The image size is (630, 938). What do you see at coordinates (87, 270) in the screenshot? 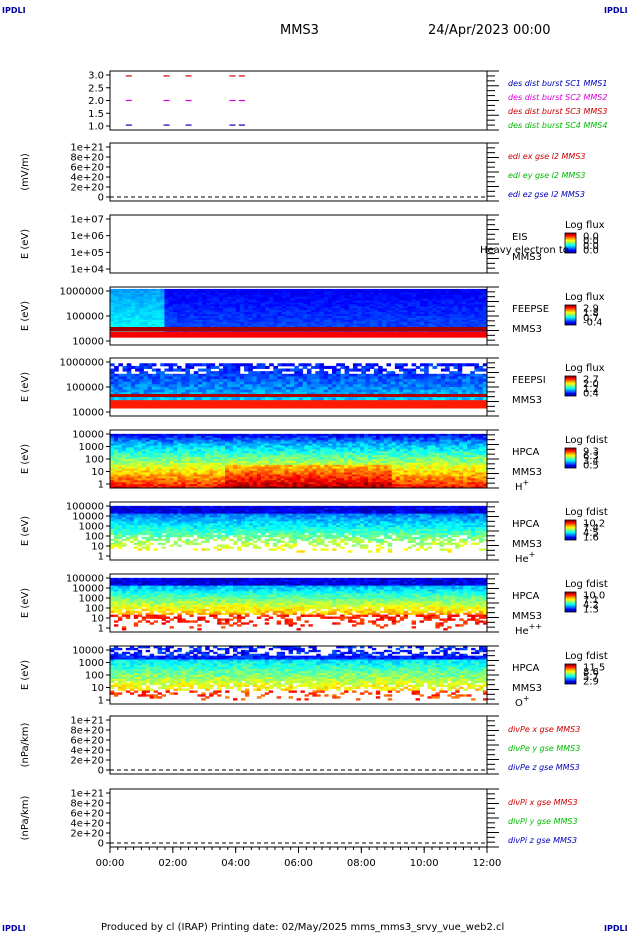
I see `y-tick-label: 1e+04` at bounding box center [87, 270].